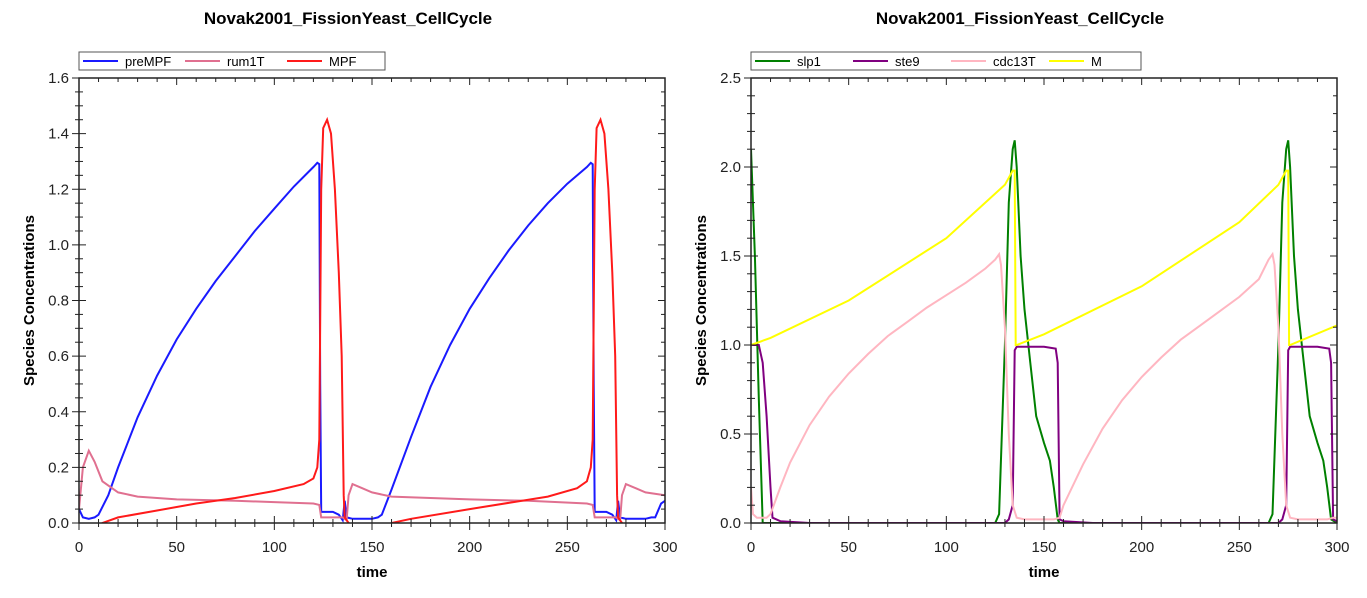  What do you see at coordinates (1014, 61) in the screenshot?
I see `legend-label-cdc13T: cdc13T` at bounding box center [1014, 61].